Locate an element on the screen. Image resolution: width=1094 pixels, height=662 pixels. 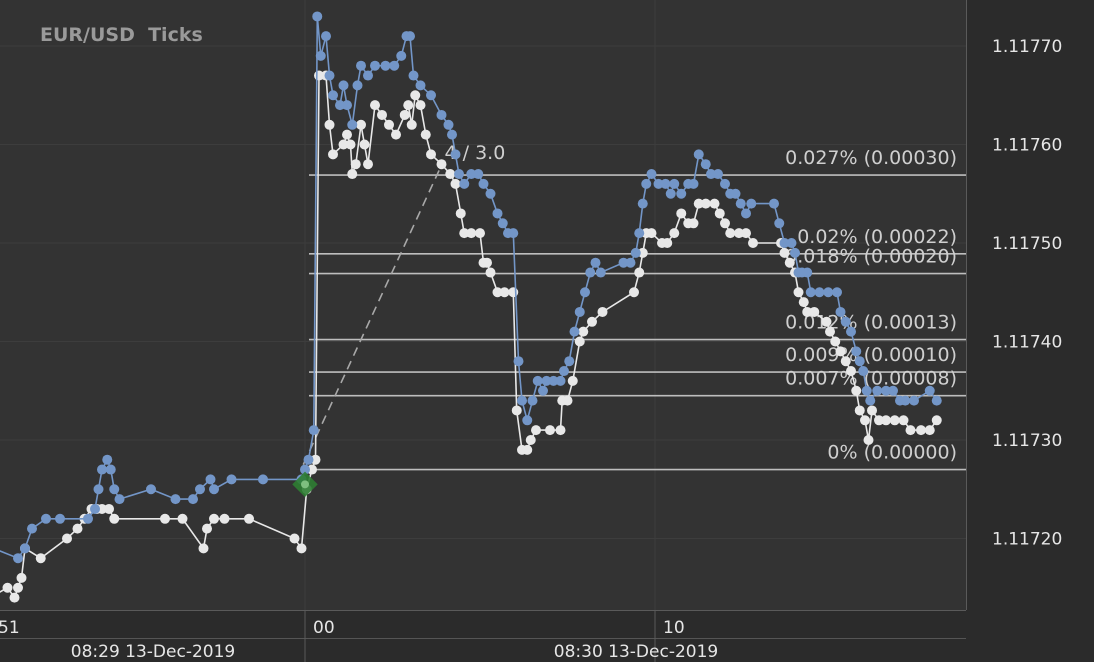
price-tick-label: 1.11750 is located at coordinates (1027, 244).